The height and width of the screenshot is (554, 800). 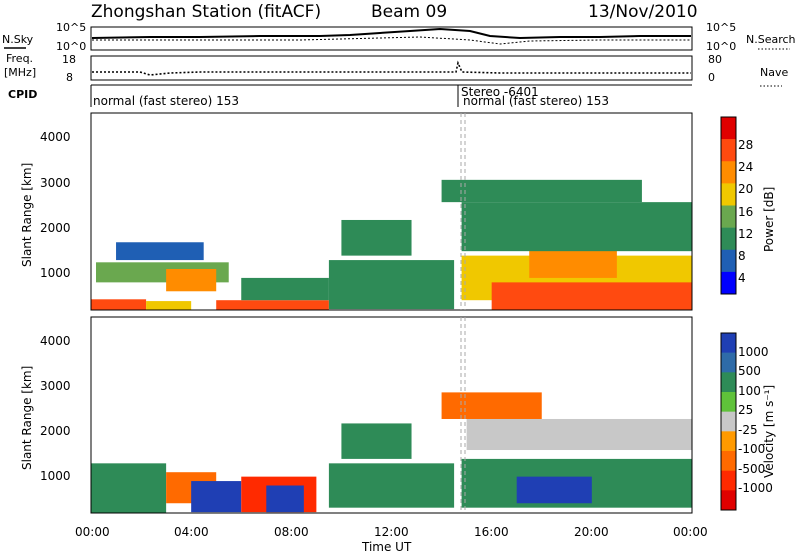 What do you see at coordinates (391, 68) in the screenshot?
I see `freq-trace` at bounding box center [391, 68].